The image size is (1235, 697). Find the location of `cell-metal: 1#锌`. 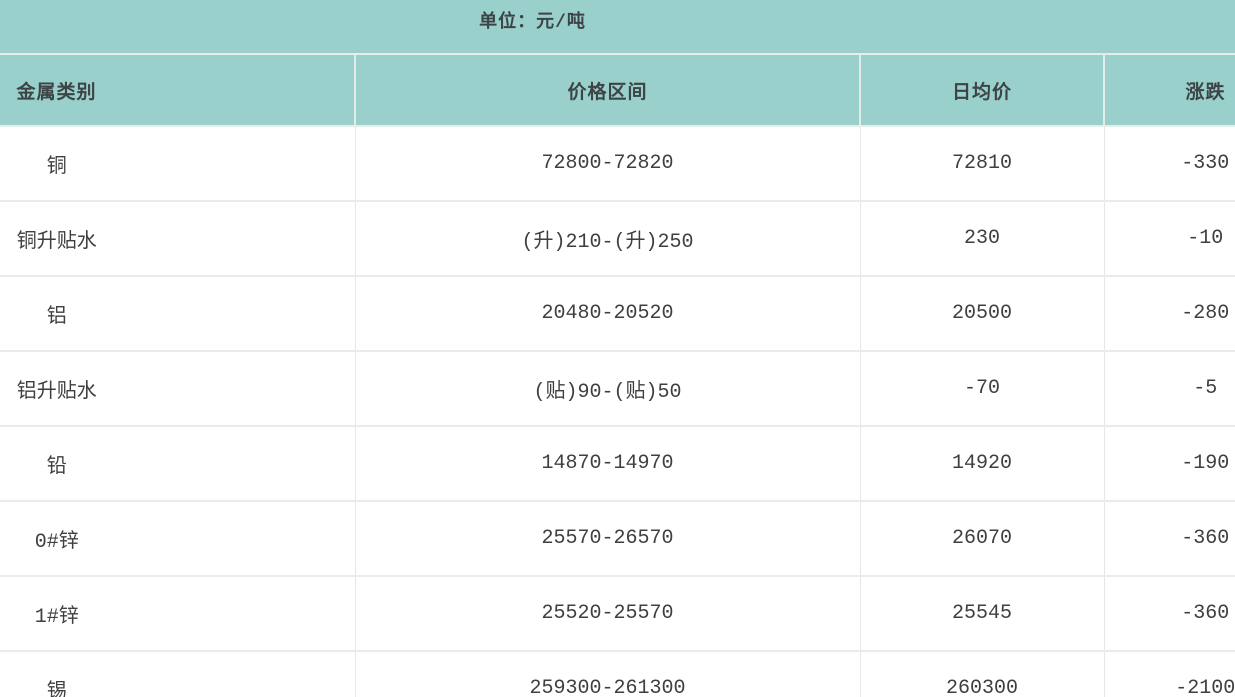

cell-metal: 1#锌 is located at coordinates (178, 614).